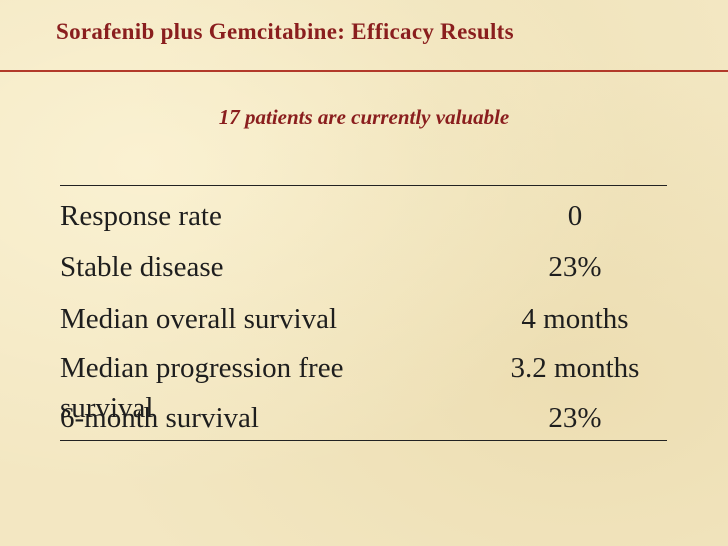 The width and height of the screenshot is (728, 546). What do you see at coordinates (202, 388) in the screenshot?
I see `row-label-median-progression-free-survival: Median progression free survival` at bounding box center [202, 388].